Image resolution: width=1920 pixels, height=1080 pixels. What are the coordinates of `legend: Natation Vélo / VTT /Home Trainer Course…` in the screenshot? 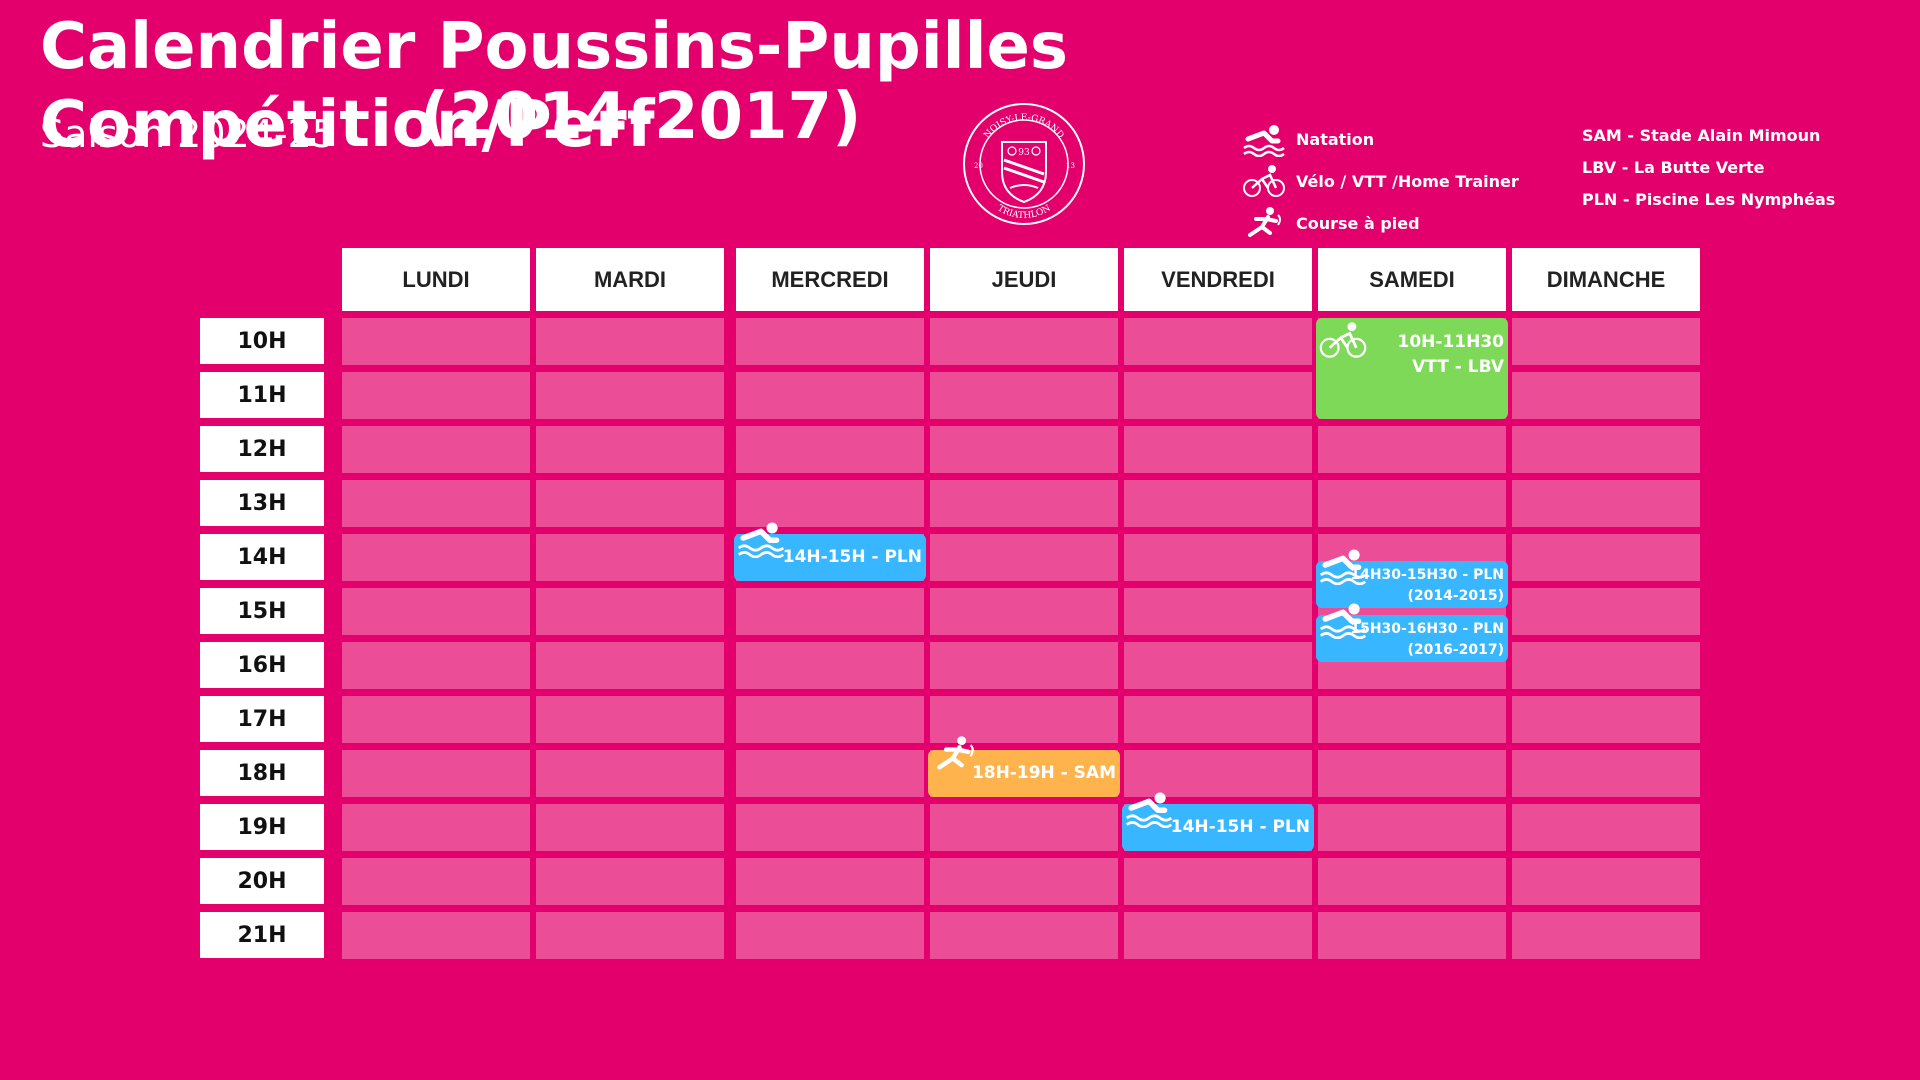 It's located at (1380, 181).